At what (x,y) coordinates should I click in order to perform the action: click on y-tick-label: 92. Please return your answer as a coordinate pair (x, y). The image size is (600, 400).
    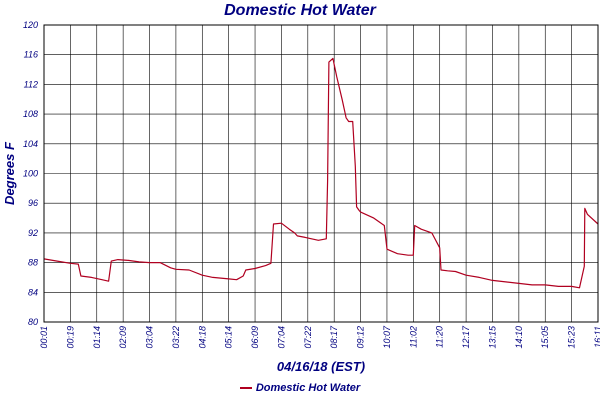
    Looking at the image, I should click on (33, 233).